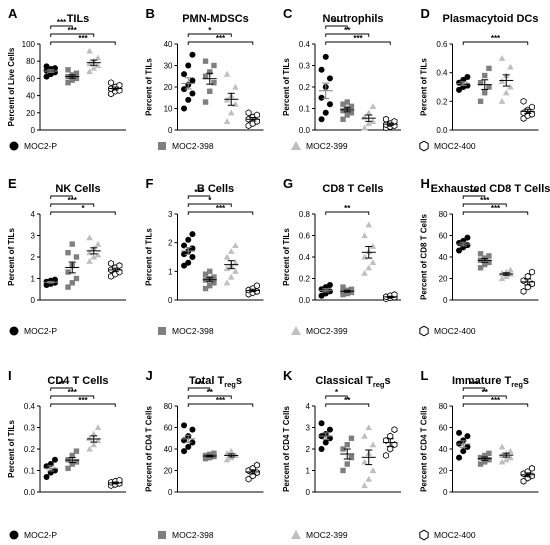  I want to click on y-tick-label: 0.4, so click(305, 44).